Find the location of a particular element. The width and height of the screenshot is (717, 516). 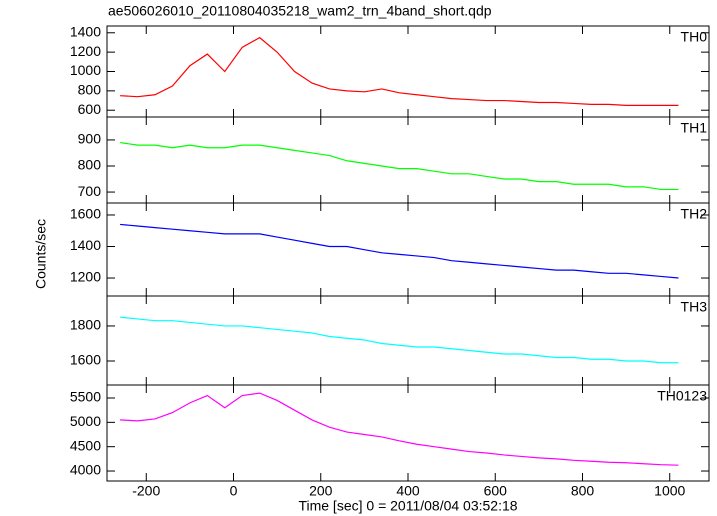

y-tick-label: 700 is located at coordinates (90, 191).